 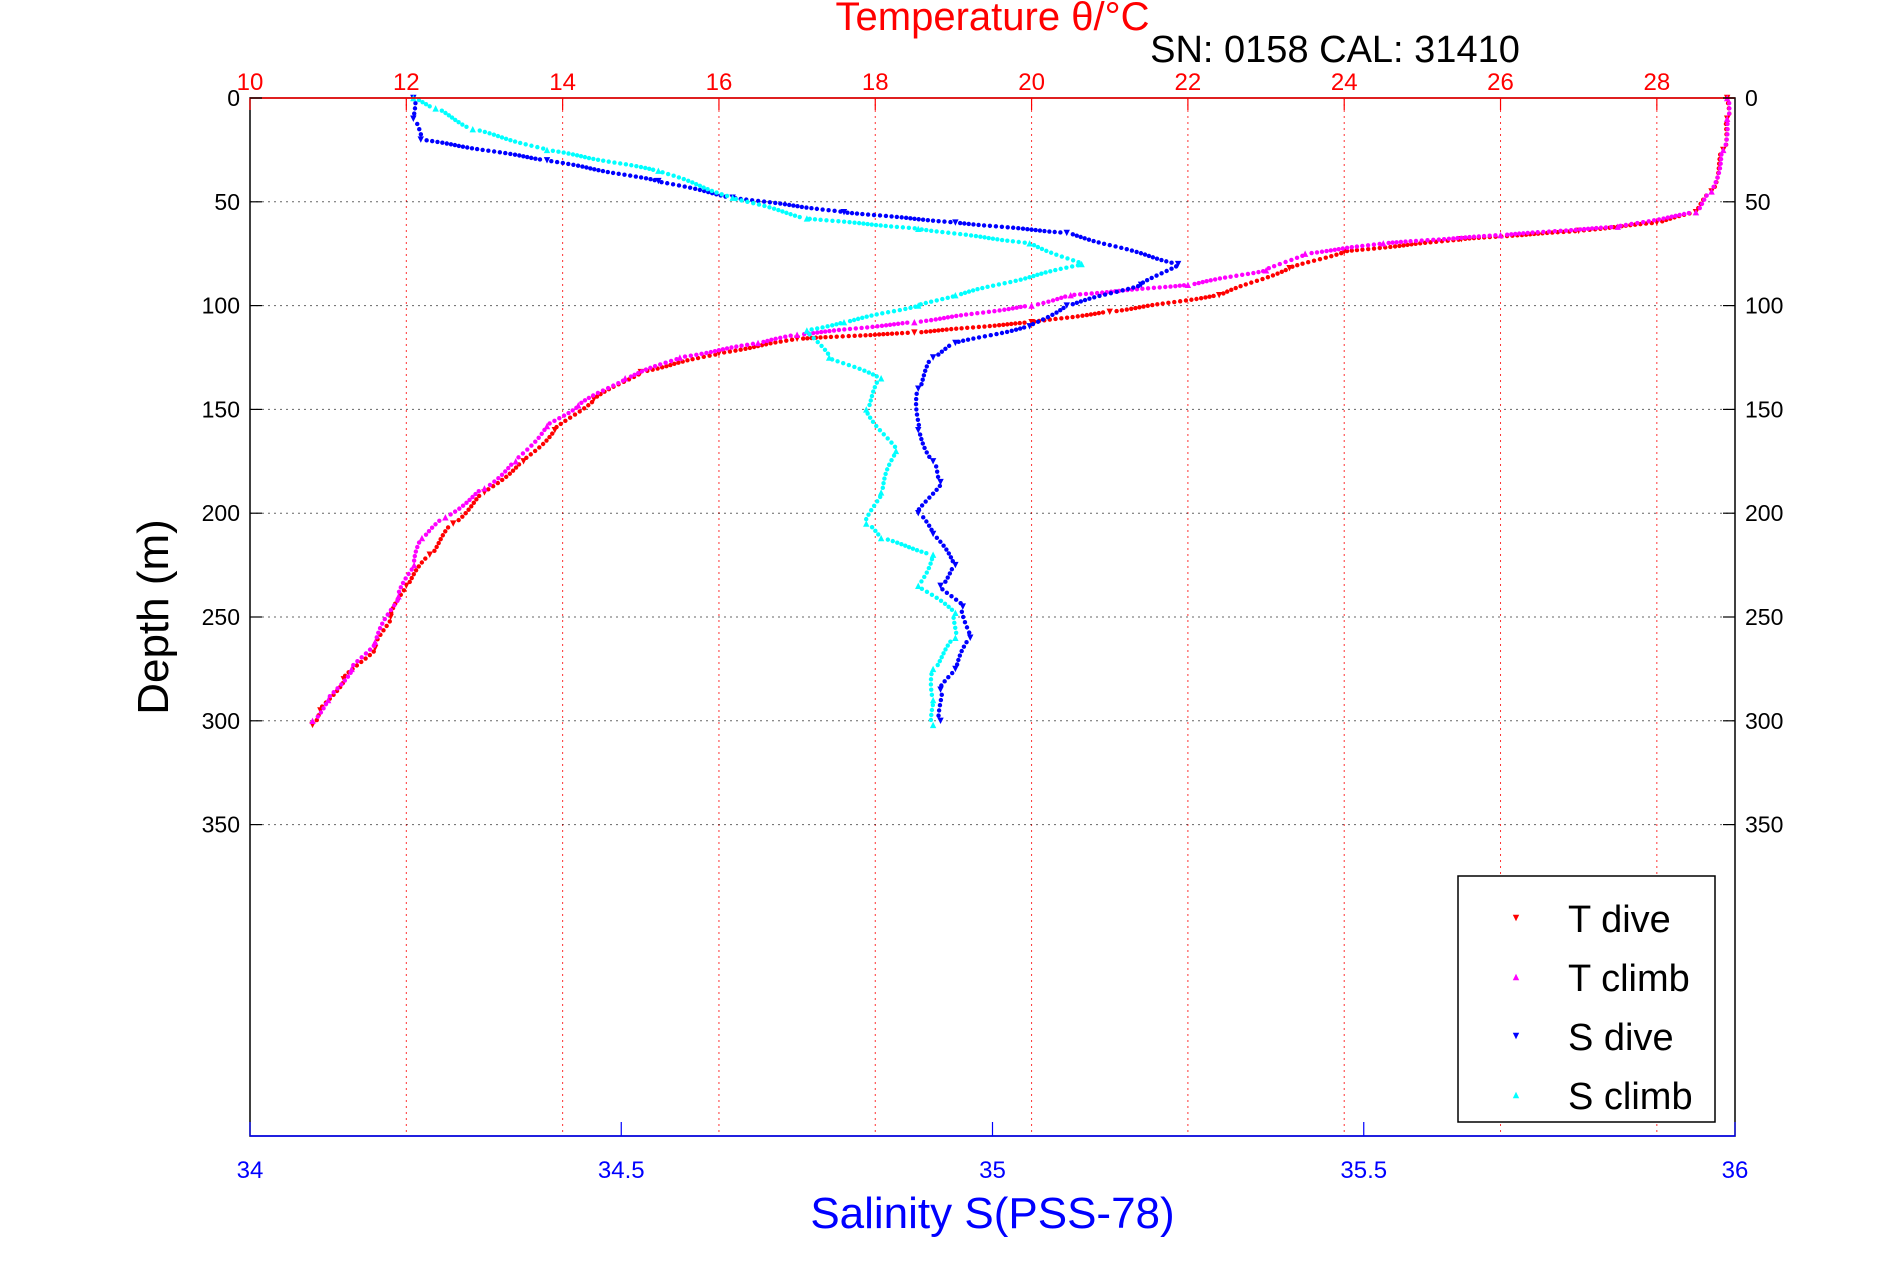 I want to click on depth-tick-label-left: 350, so click(x=221, y=825).